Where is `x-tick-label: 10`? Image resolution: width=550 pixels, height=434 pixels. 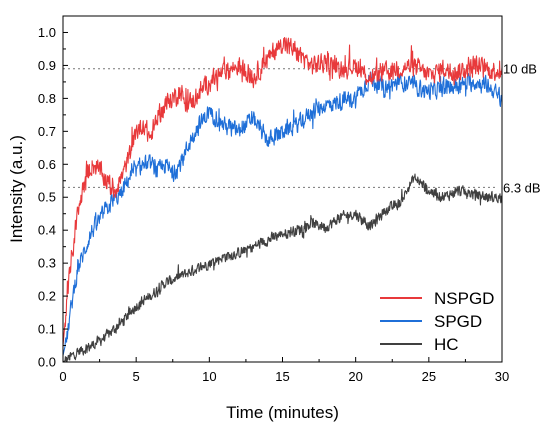
x-tick-label: 10 is located at coordinates (209, 376).